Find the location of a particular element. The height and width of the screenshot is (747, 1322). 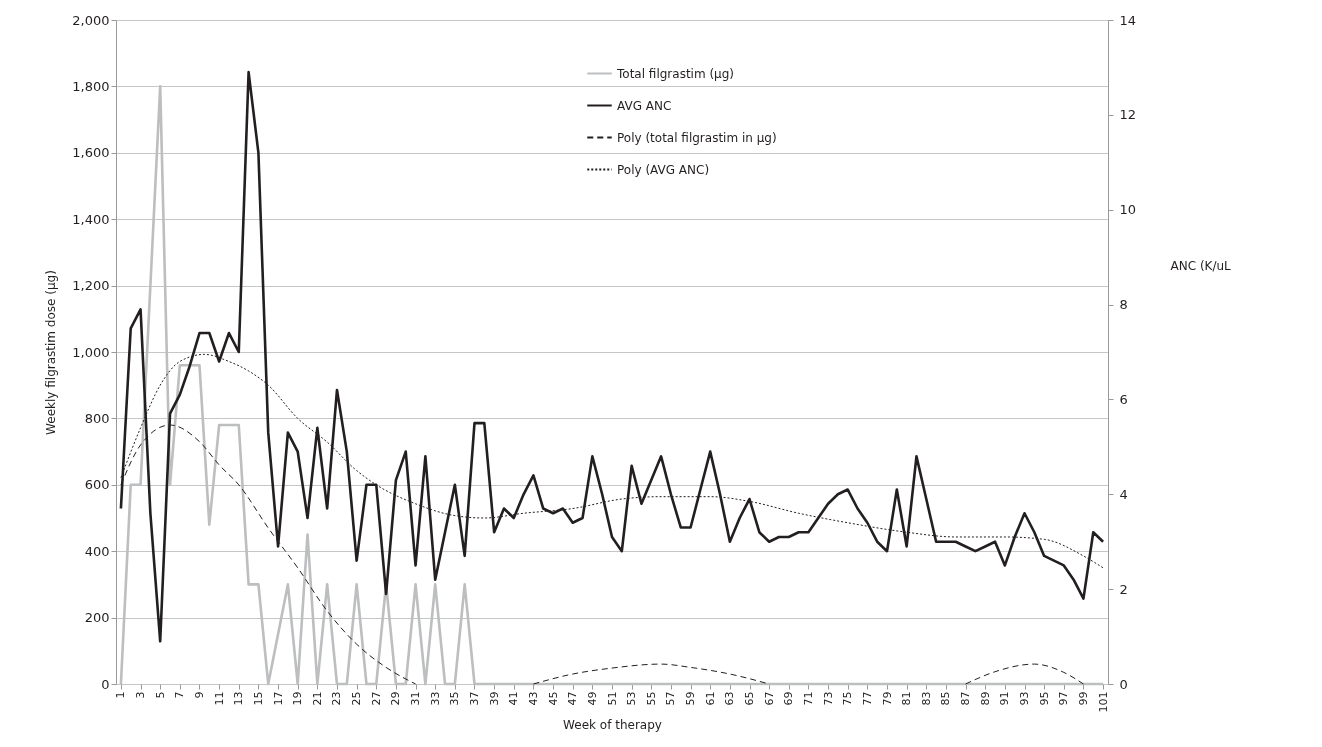

x-tick-label: 29 is located at coordinates (396, 698).